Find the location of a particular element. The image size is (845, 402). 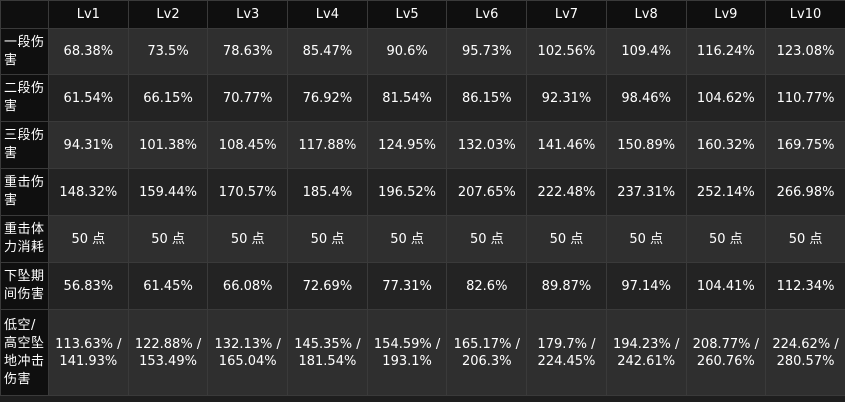

table-cell: 132.03% is located at coordinates (487, 145).